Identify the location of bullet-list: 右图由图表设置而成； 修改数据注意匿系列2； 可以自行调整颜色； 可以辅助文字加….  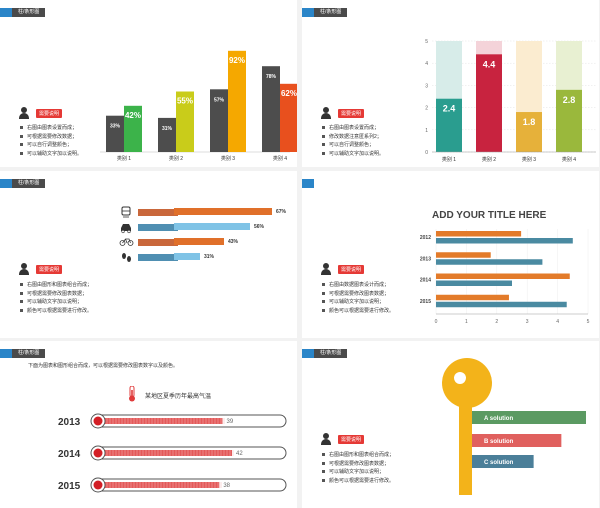
(353, 141).